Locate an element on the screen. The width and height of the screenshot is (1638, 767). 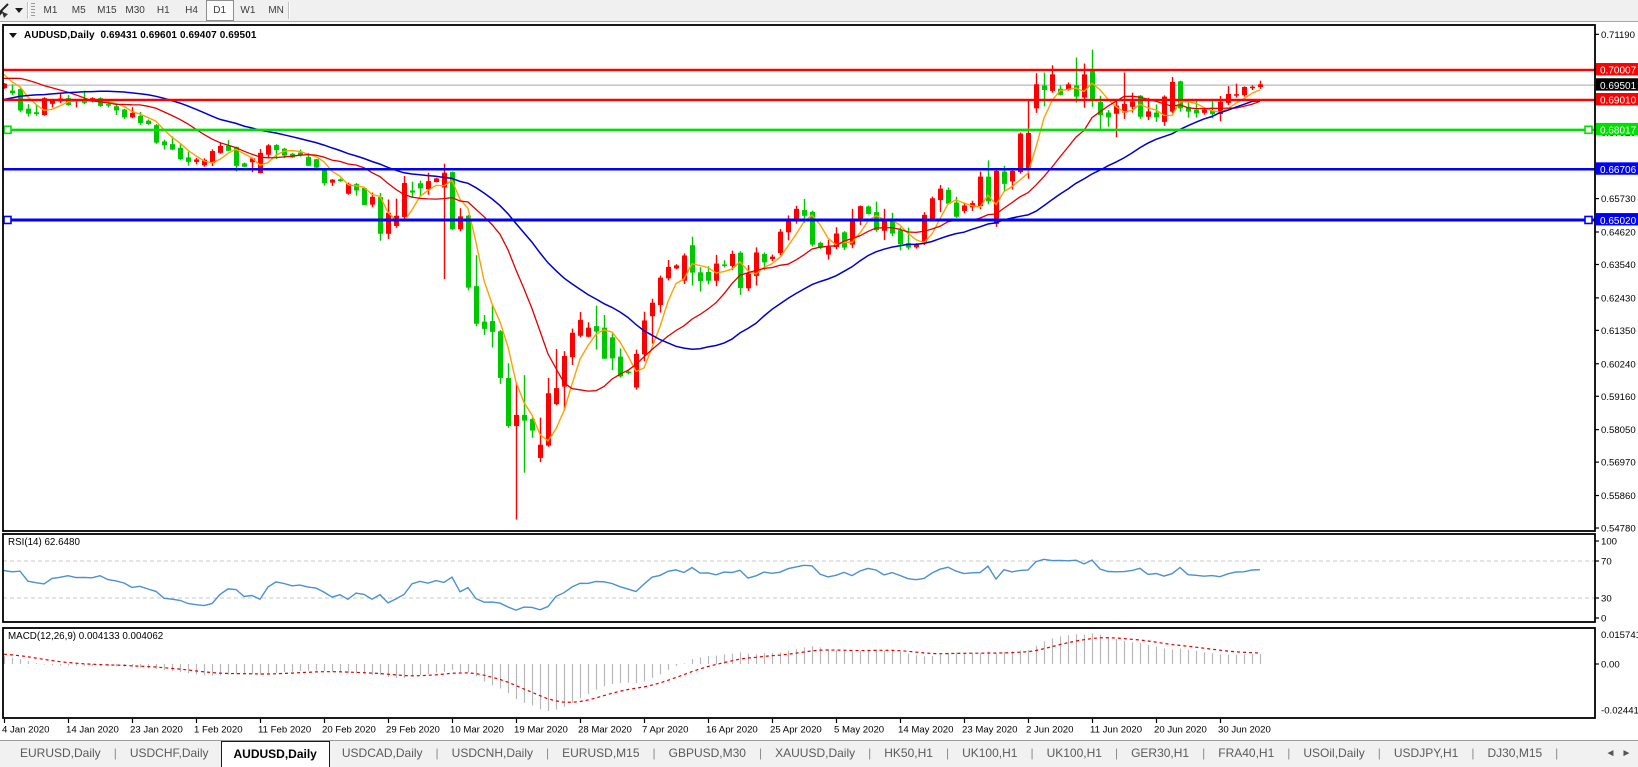
tab-scroll-left-icon: ◄ is located at coordinates (1610, 753).